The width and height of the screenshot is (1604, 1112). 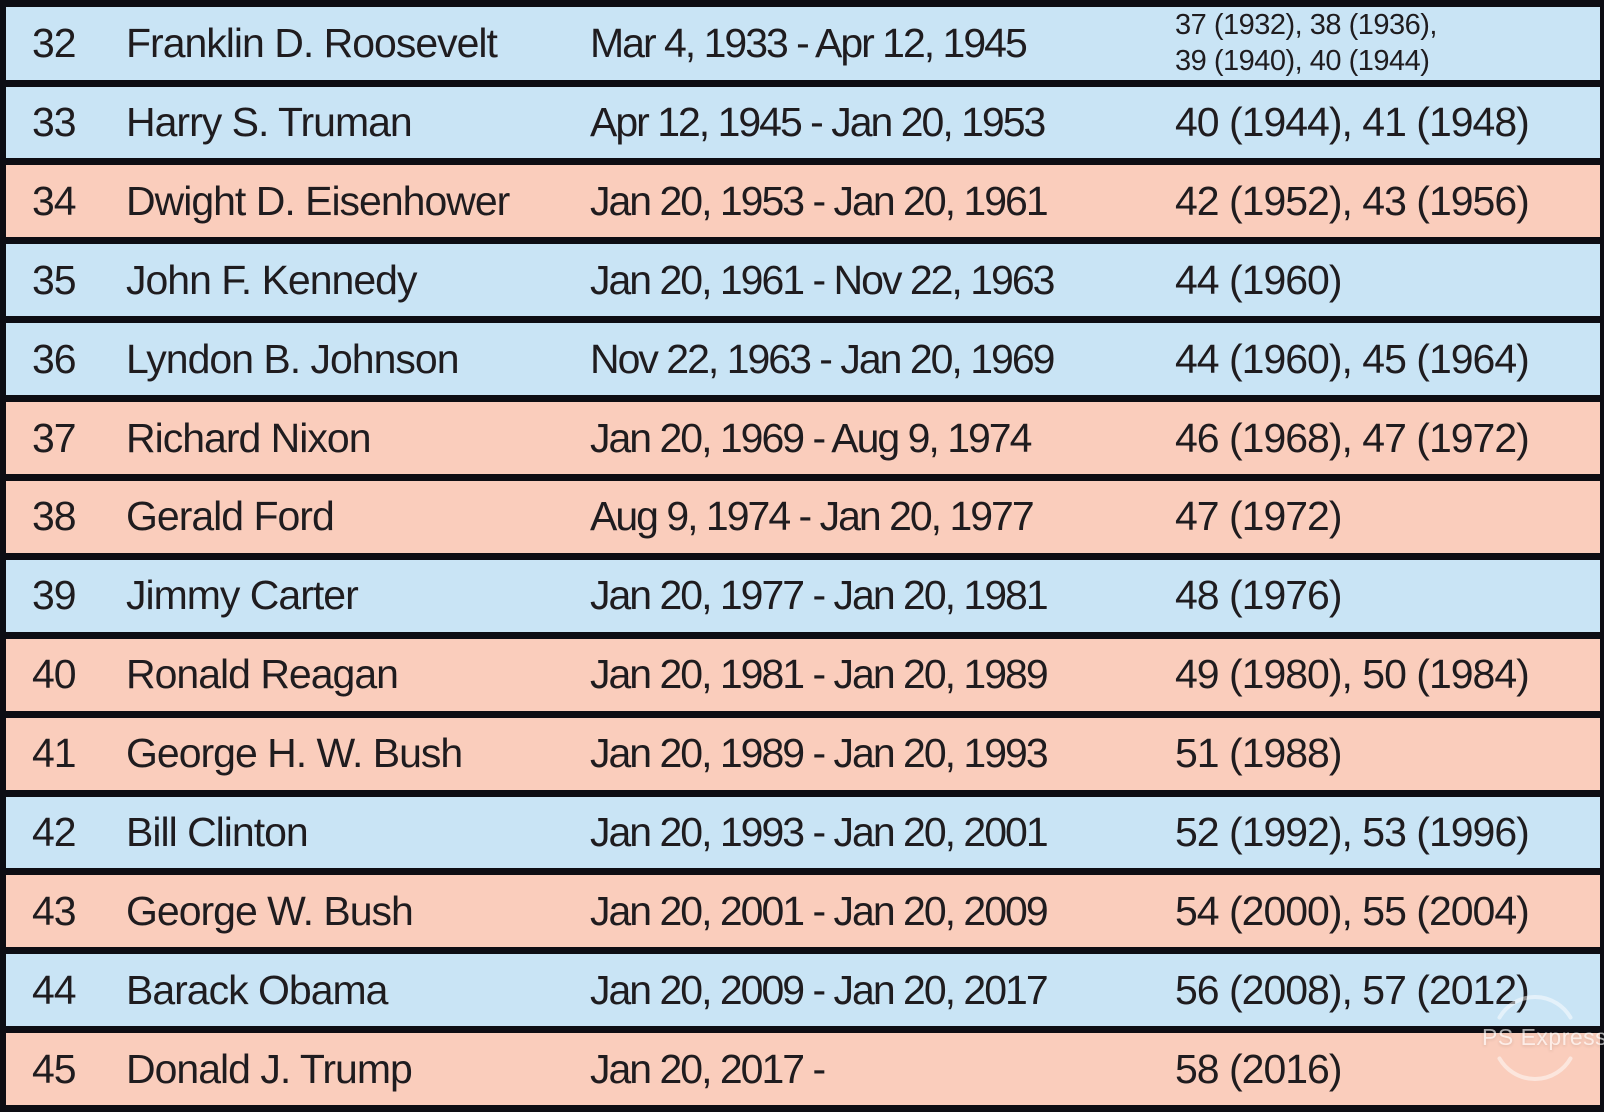 I want to click on president-name: Franklin D. Roosevelt, so click(x=312, y=42).